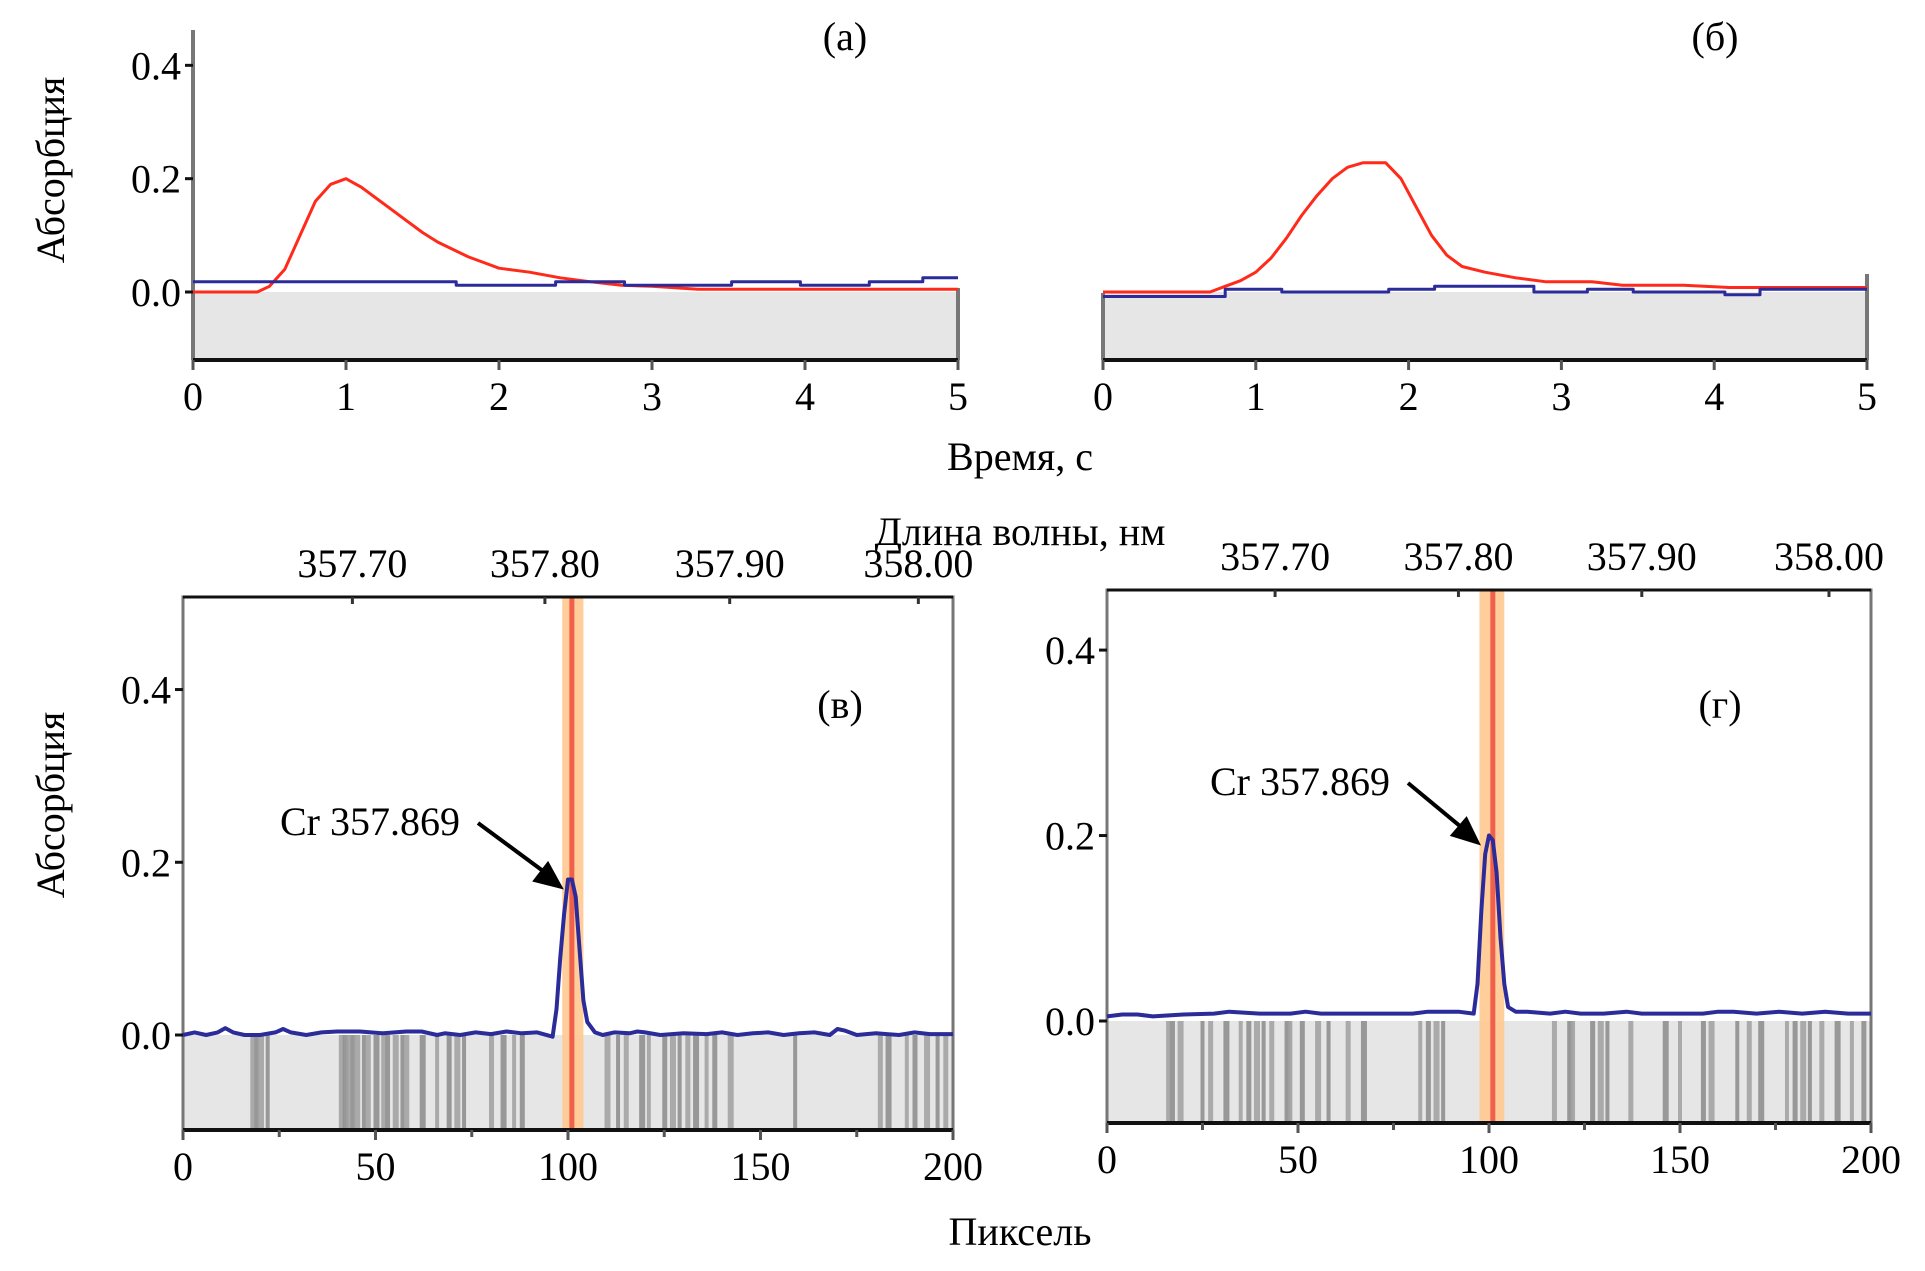  Describe the element at coordinates (652, 396) in the screenshot. I see `x-tick-label: 3` at that location.